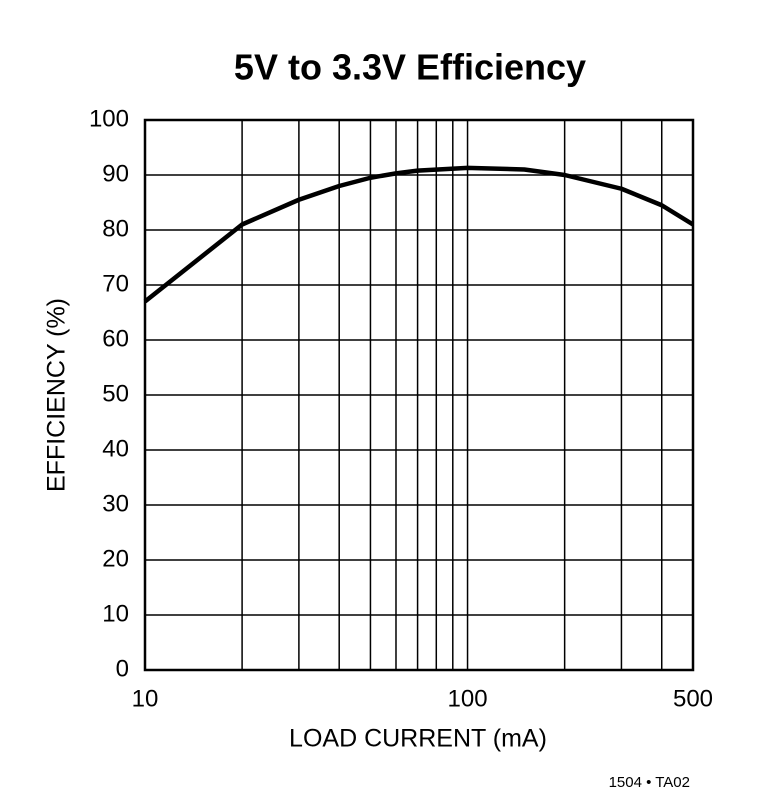 The height and width of the screenshot is (807, 782). I want to click on x-tick-label: 10, so click(145, 698).